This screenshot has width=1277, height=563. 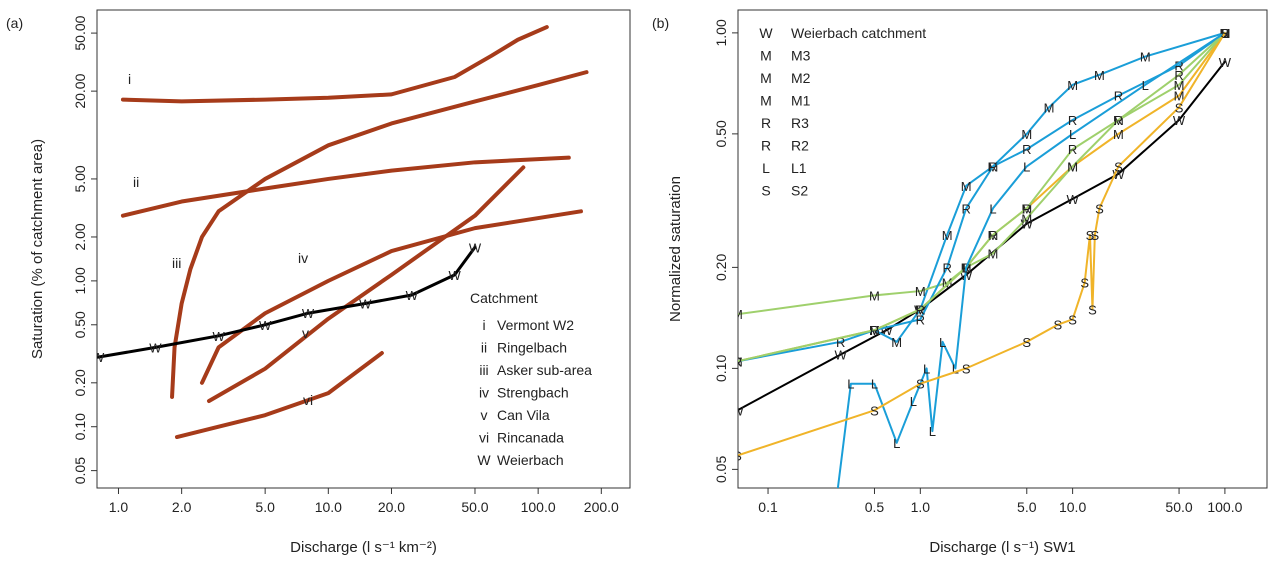 I want to click on y-tick-label: 50.00, so click(x=80, y=32).